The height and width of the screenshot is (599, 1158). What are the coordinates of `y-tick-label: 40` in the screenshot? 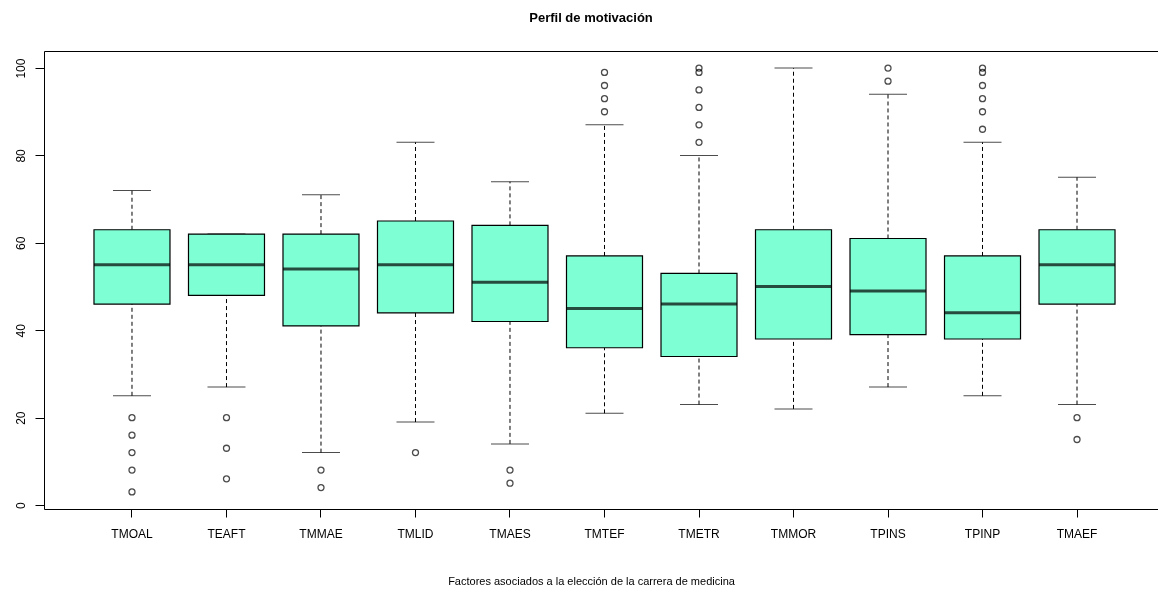 It's located at (20, 330).